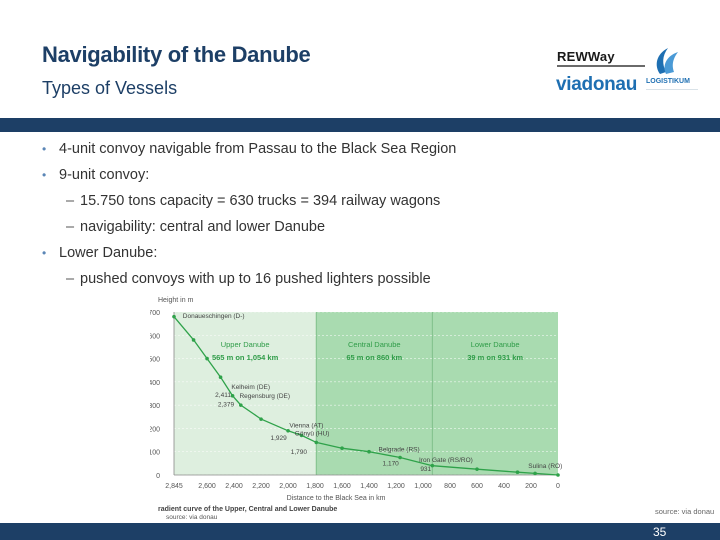  Describe the element at coordinates (362, 230) in the screenshot. I see `bullet-item: – navigability: central and lower Danube` at that location.